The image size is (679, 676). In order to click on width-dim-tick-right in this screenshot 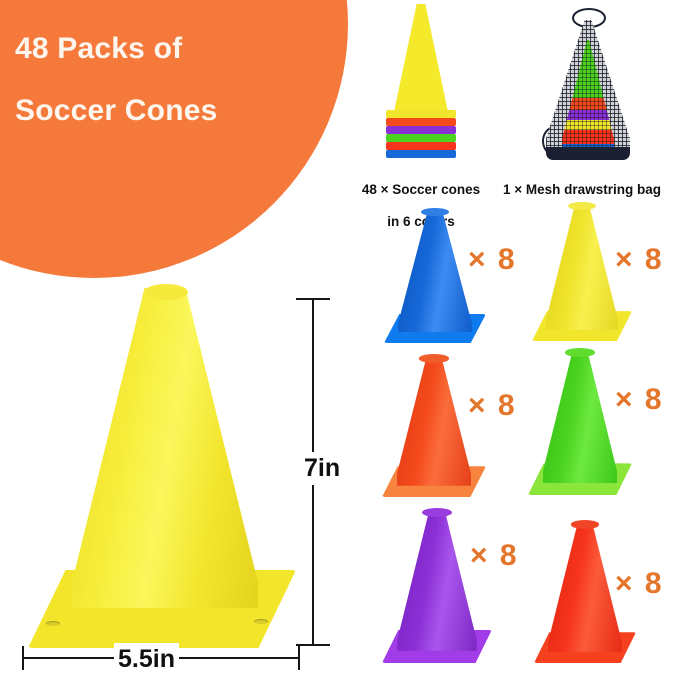, I will do `click(299, 658)`.